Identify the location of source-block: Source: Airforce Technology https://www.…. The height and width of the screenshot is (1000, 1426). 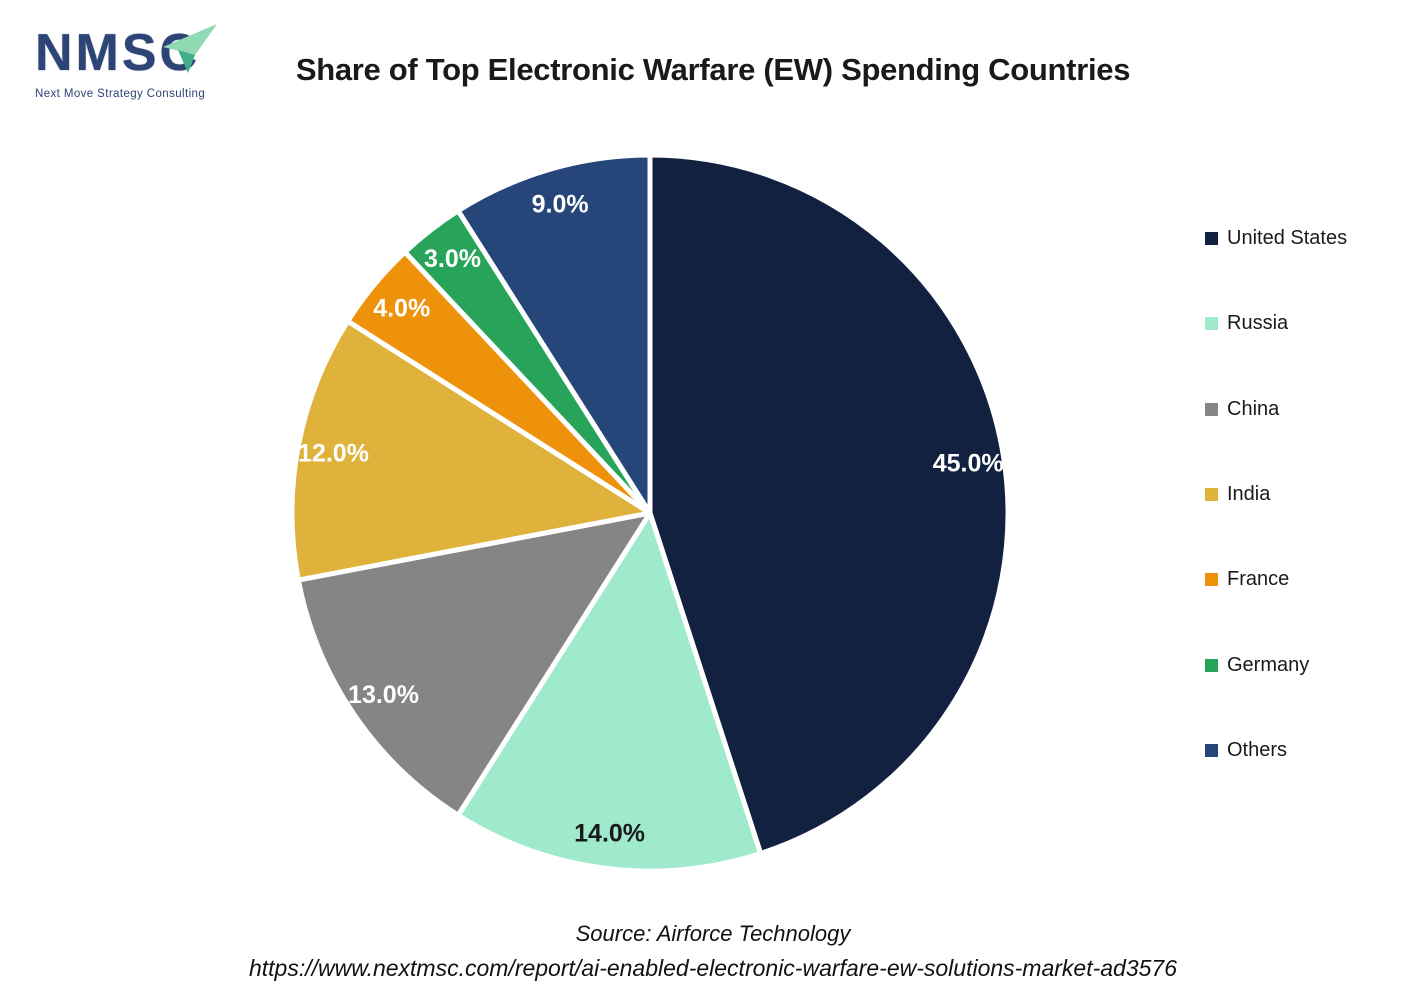
(713, 951).